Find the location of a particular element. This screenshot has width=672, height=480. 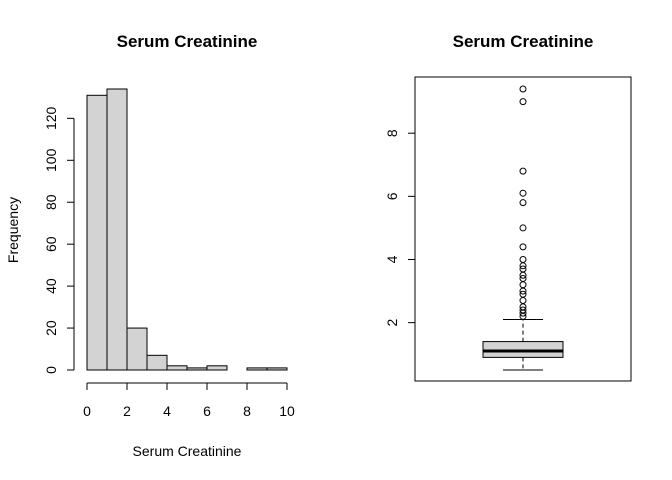

y-tick-label: 8 is located at coordinates (392, 133).